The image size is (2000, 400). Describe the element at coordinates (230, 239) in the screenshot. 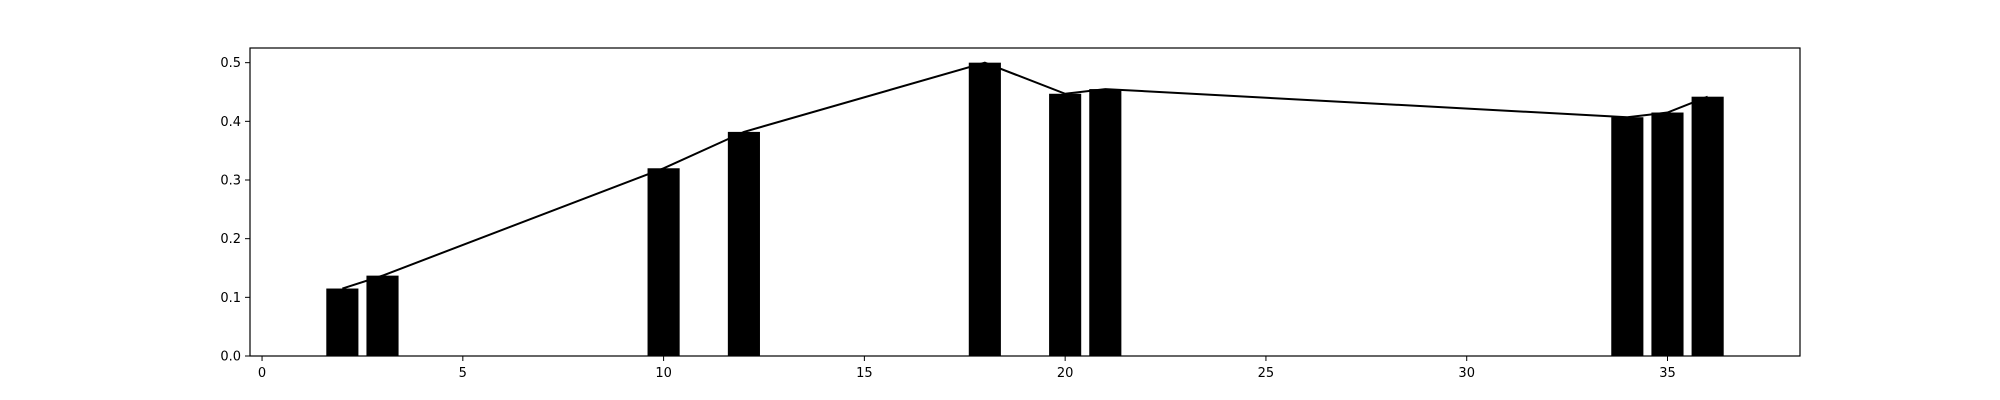

I see `y-tick-label: 0.2` at that location.